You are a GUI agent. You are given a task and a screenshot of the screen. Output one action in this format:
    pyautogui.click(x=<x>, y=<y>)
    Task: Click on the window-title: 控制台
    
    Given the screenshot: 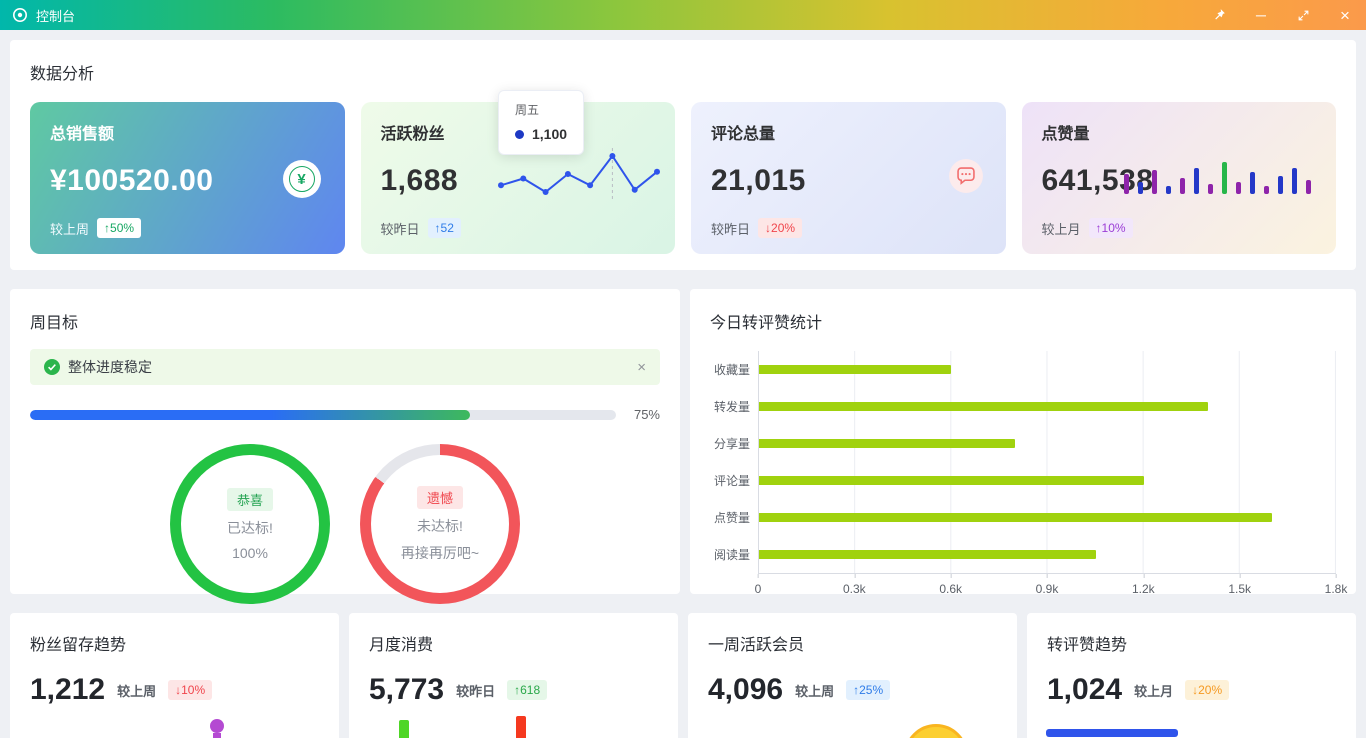 What is the action you would take?
    pyautogui.click(x=56, y=16)
    